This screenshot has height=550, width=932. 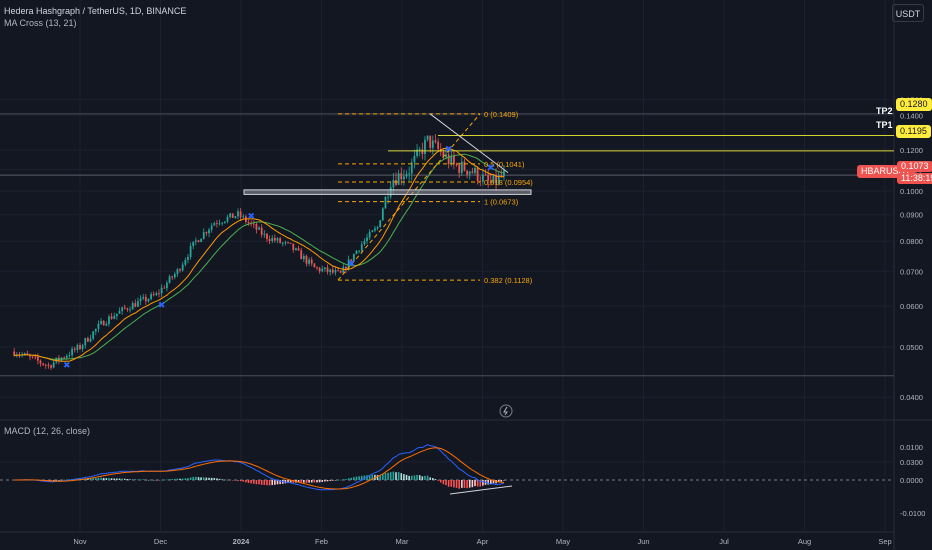 What do you see at coordinates (501, 114) in the screenshot?
I see `fib-level-label: 0 (0.1409)` at bounding box center [501, 114].